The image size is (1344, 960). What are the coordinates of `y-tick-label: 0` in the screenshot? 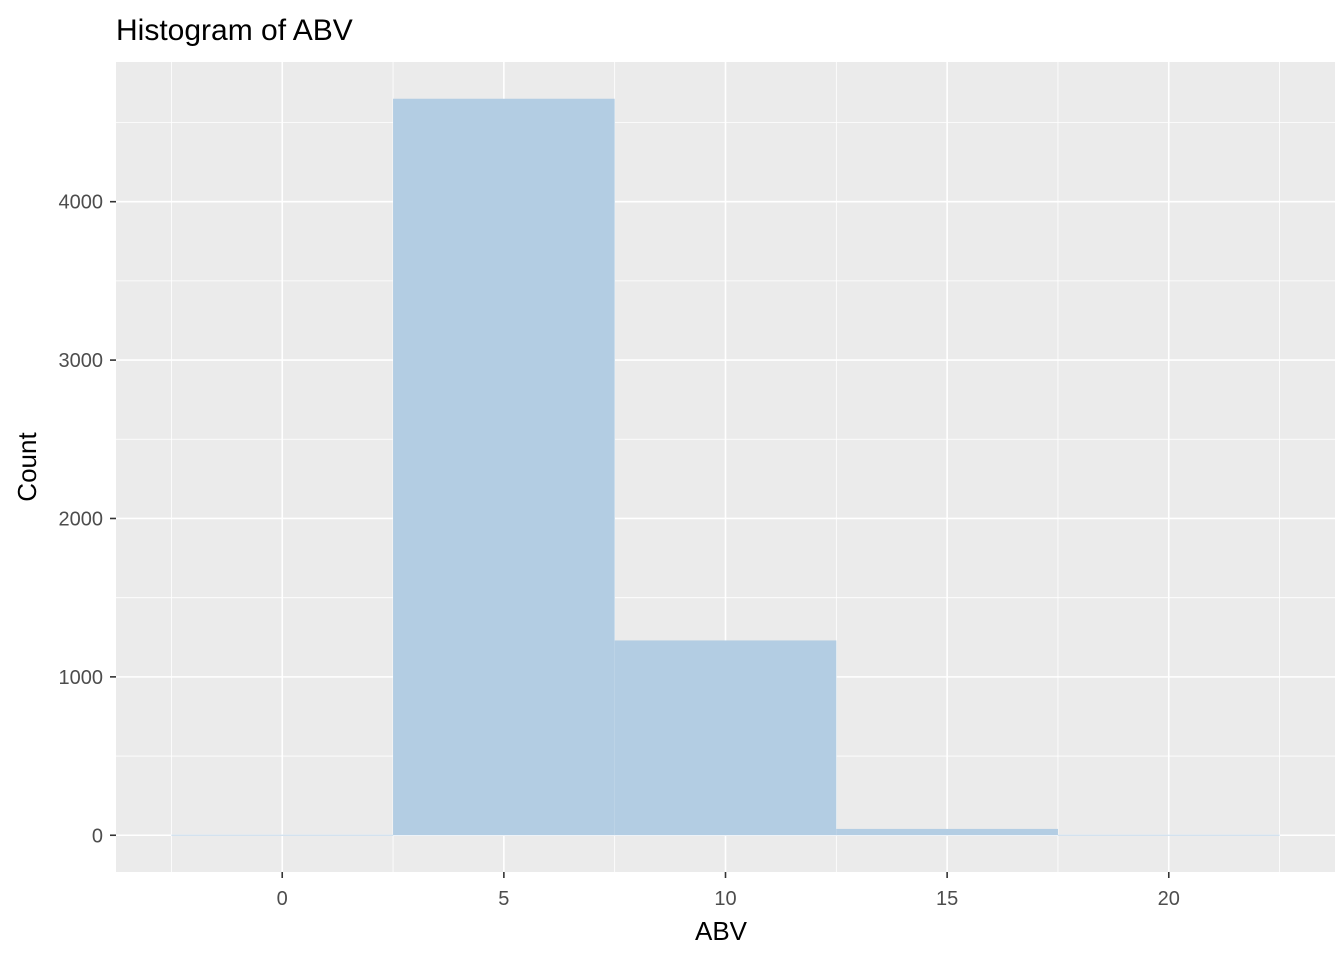 It's located at (97, 836).